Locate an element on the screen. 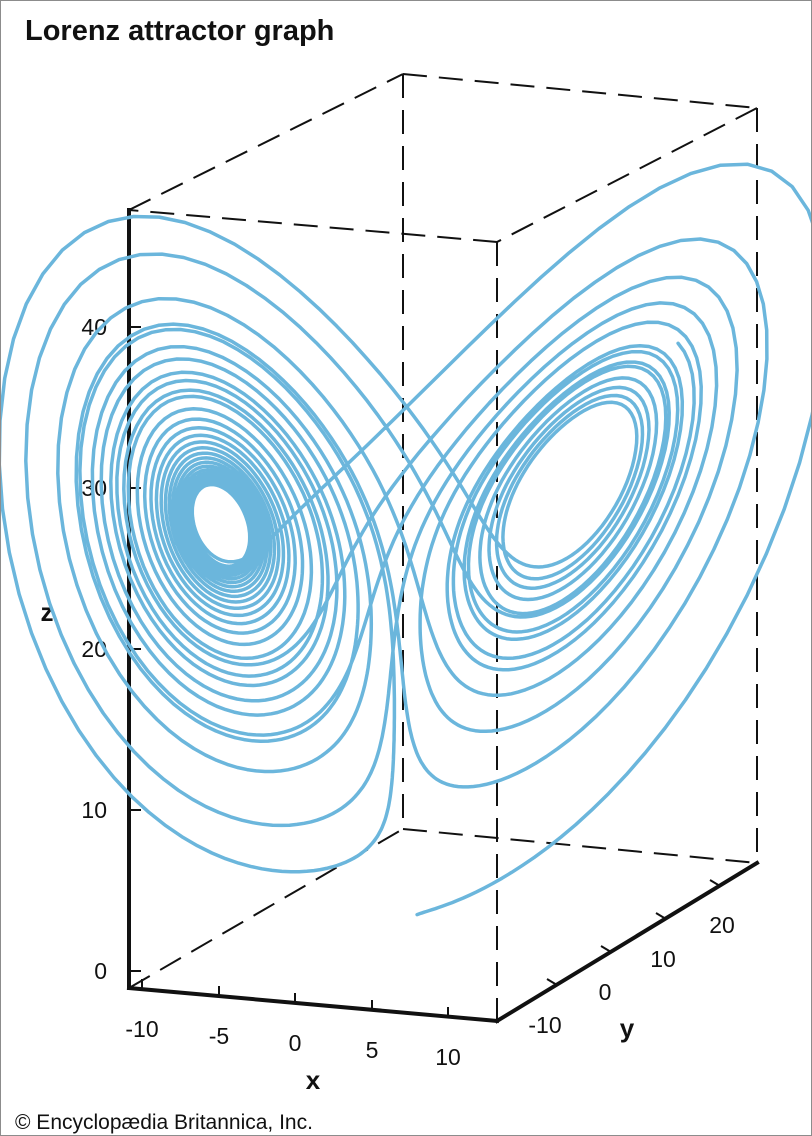 This screenshot has height=1136, width=812. y-tick-label: 20 is located at coordinates (722, 925).